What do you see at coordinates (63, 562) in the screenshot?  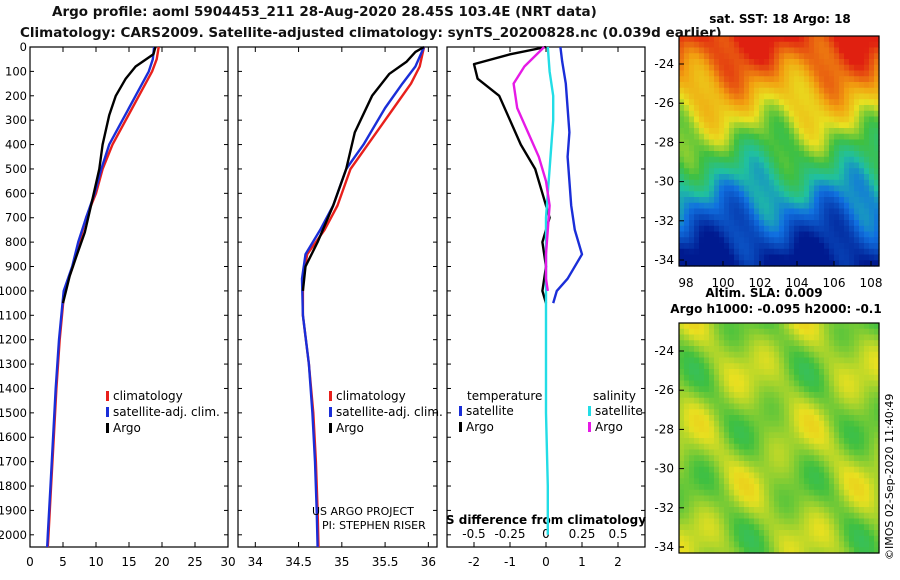 I see `x-tick-label: 5` at bounding box center [63, 562].